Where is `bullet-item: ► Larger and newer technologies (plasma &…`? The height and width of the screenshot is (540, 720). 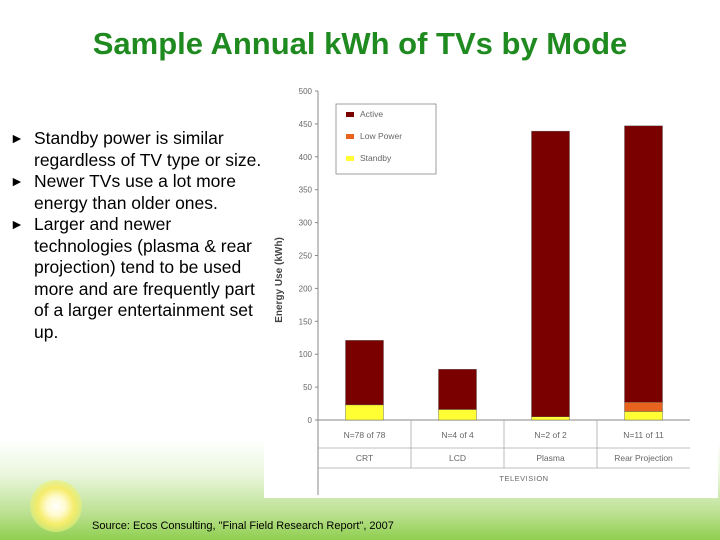
bullet-item: ► Larger and newer technologies (plasma &… is located at coordinates (137, 278).